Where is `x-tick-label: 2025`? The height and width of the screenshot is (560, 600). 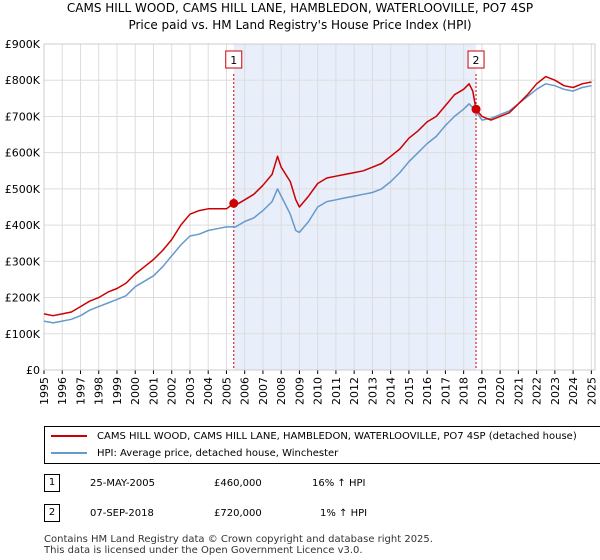
x-tick-label: 2025 is located at coordinates (591, 391).